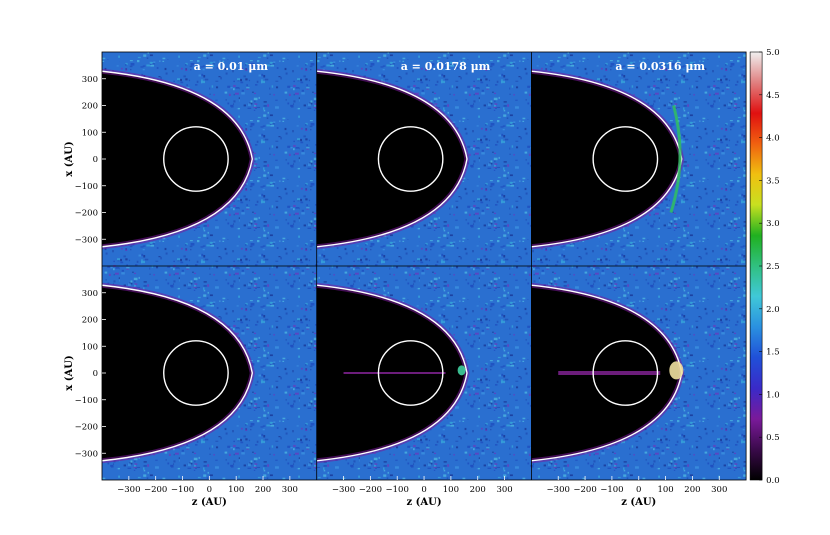  Describe the element at coordinates (773, 53) in the screenshot. I see `colorbar-tick-label: 5.0` at that location.